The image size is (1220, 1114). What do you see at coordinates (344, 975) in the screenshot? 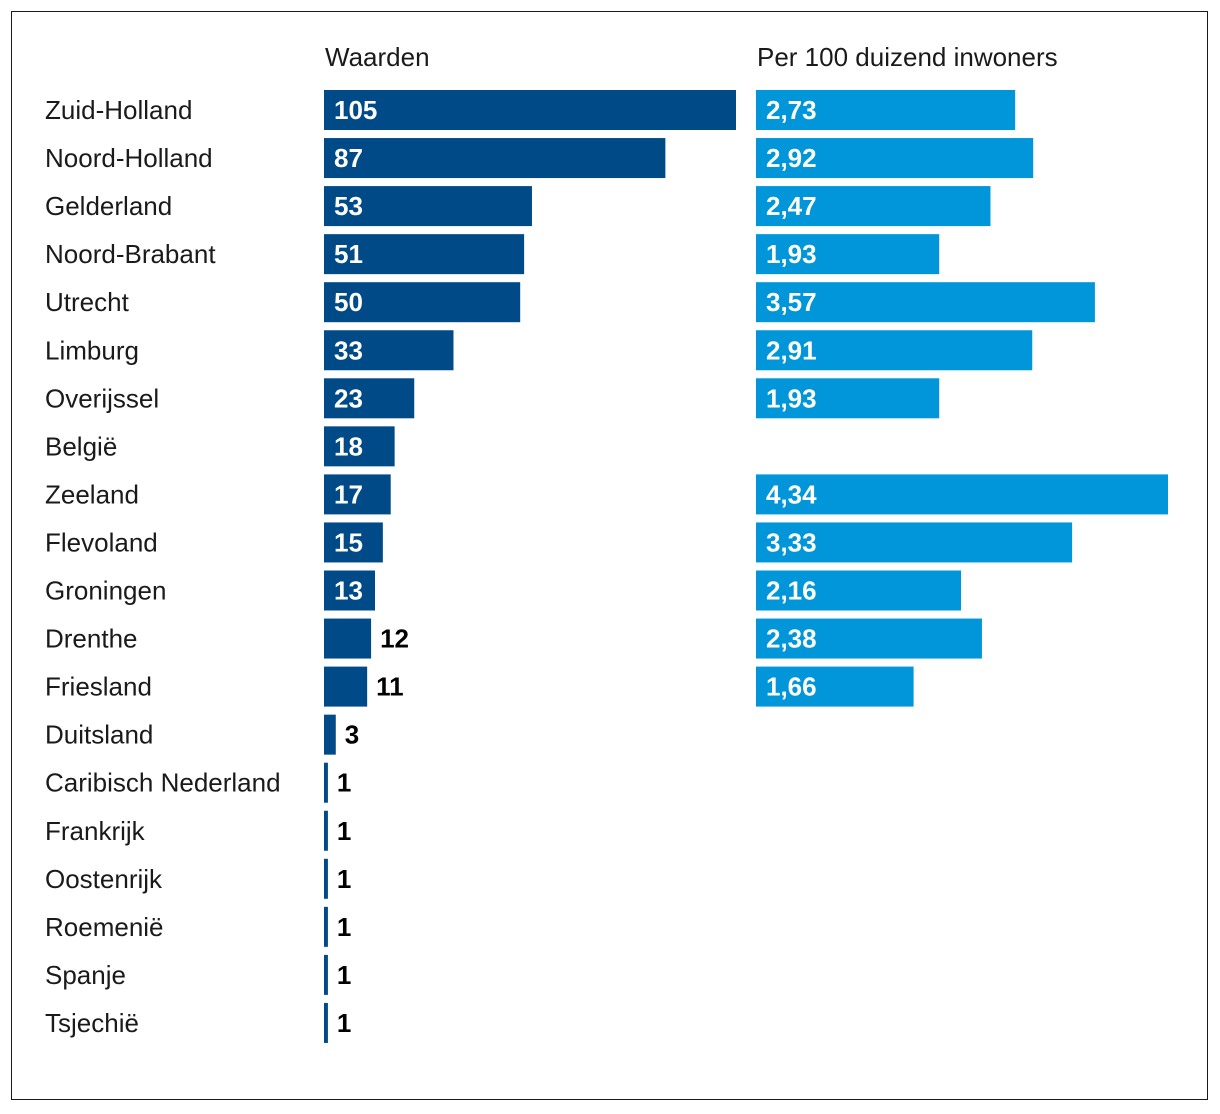
I see `data-label-waarden-spanje: 1` at bounding box center [344, 975].